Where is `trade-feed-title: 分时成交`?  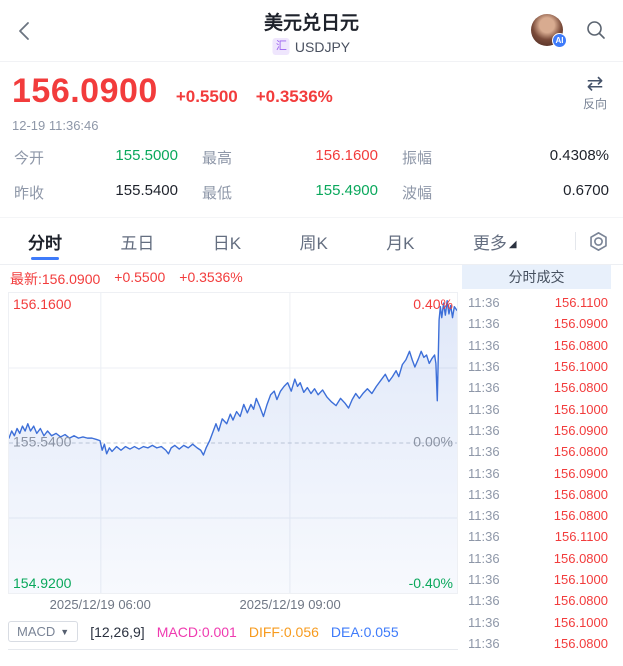 trade-feed-title: 分时成交 is located at coordinates (536, 277).